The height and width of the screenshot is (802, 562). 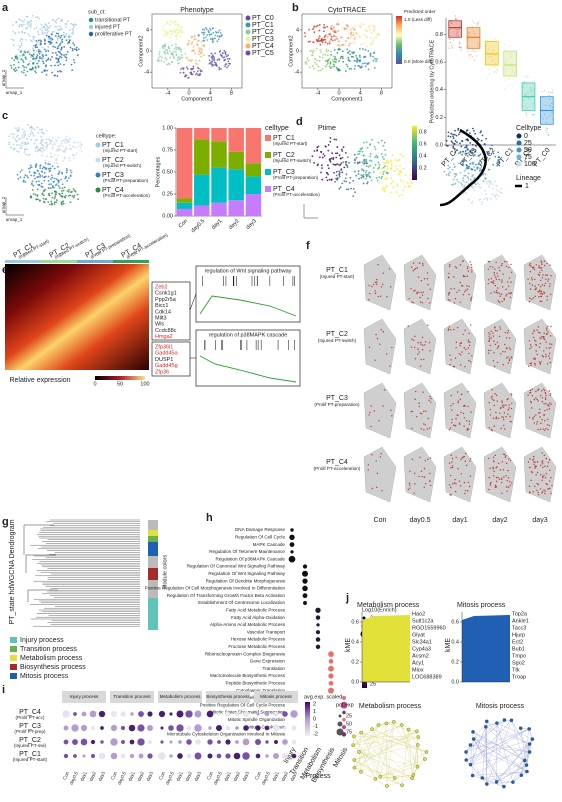 I want to click on term: DNA Damage Response, so click(x=260, y=529).